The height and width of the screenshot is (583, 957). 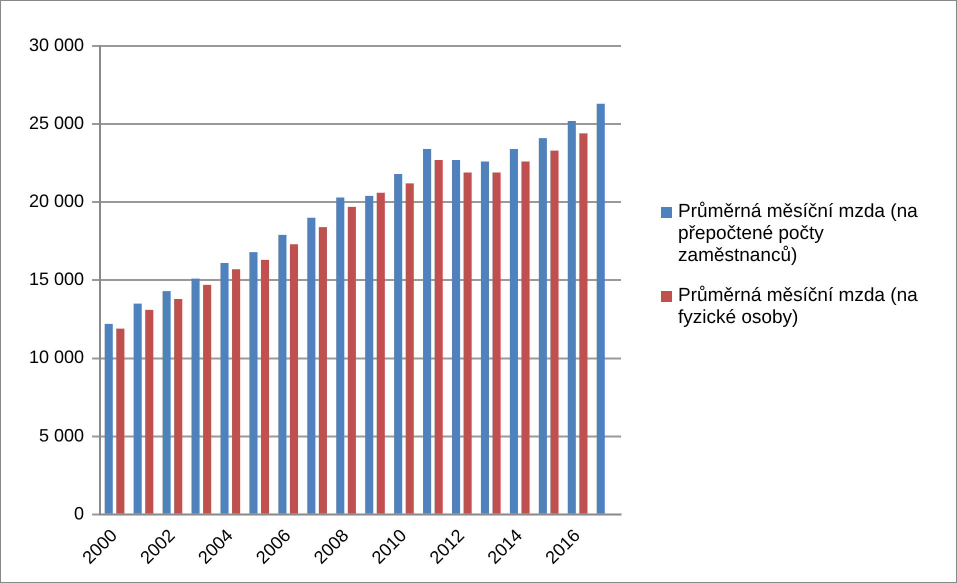 What do you see at coordinates (798, 234) in the screenshot?
I see `legend-label: Průměrná měsíční mzda (na přepočtené počty zaměstnanců)` at bounding box center [798, 234].